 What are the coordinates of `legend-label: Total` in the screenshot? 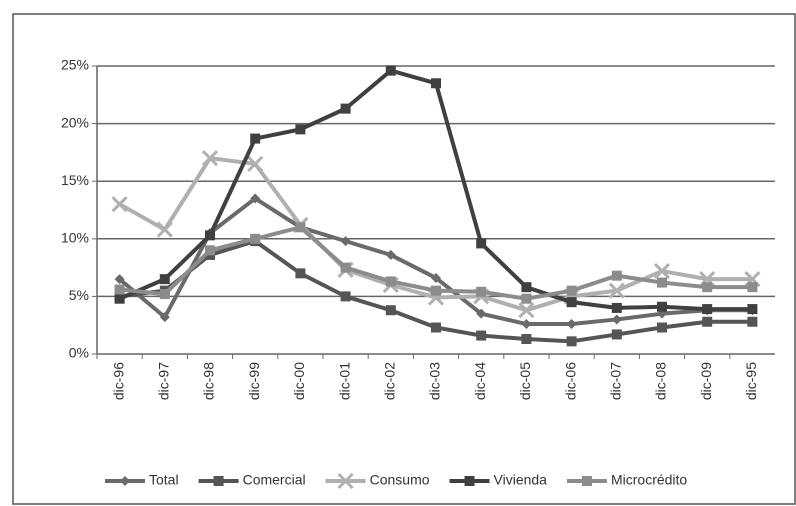 It's located at (164, 480).